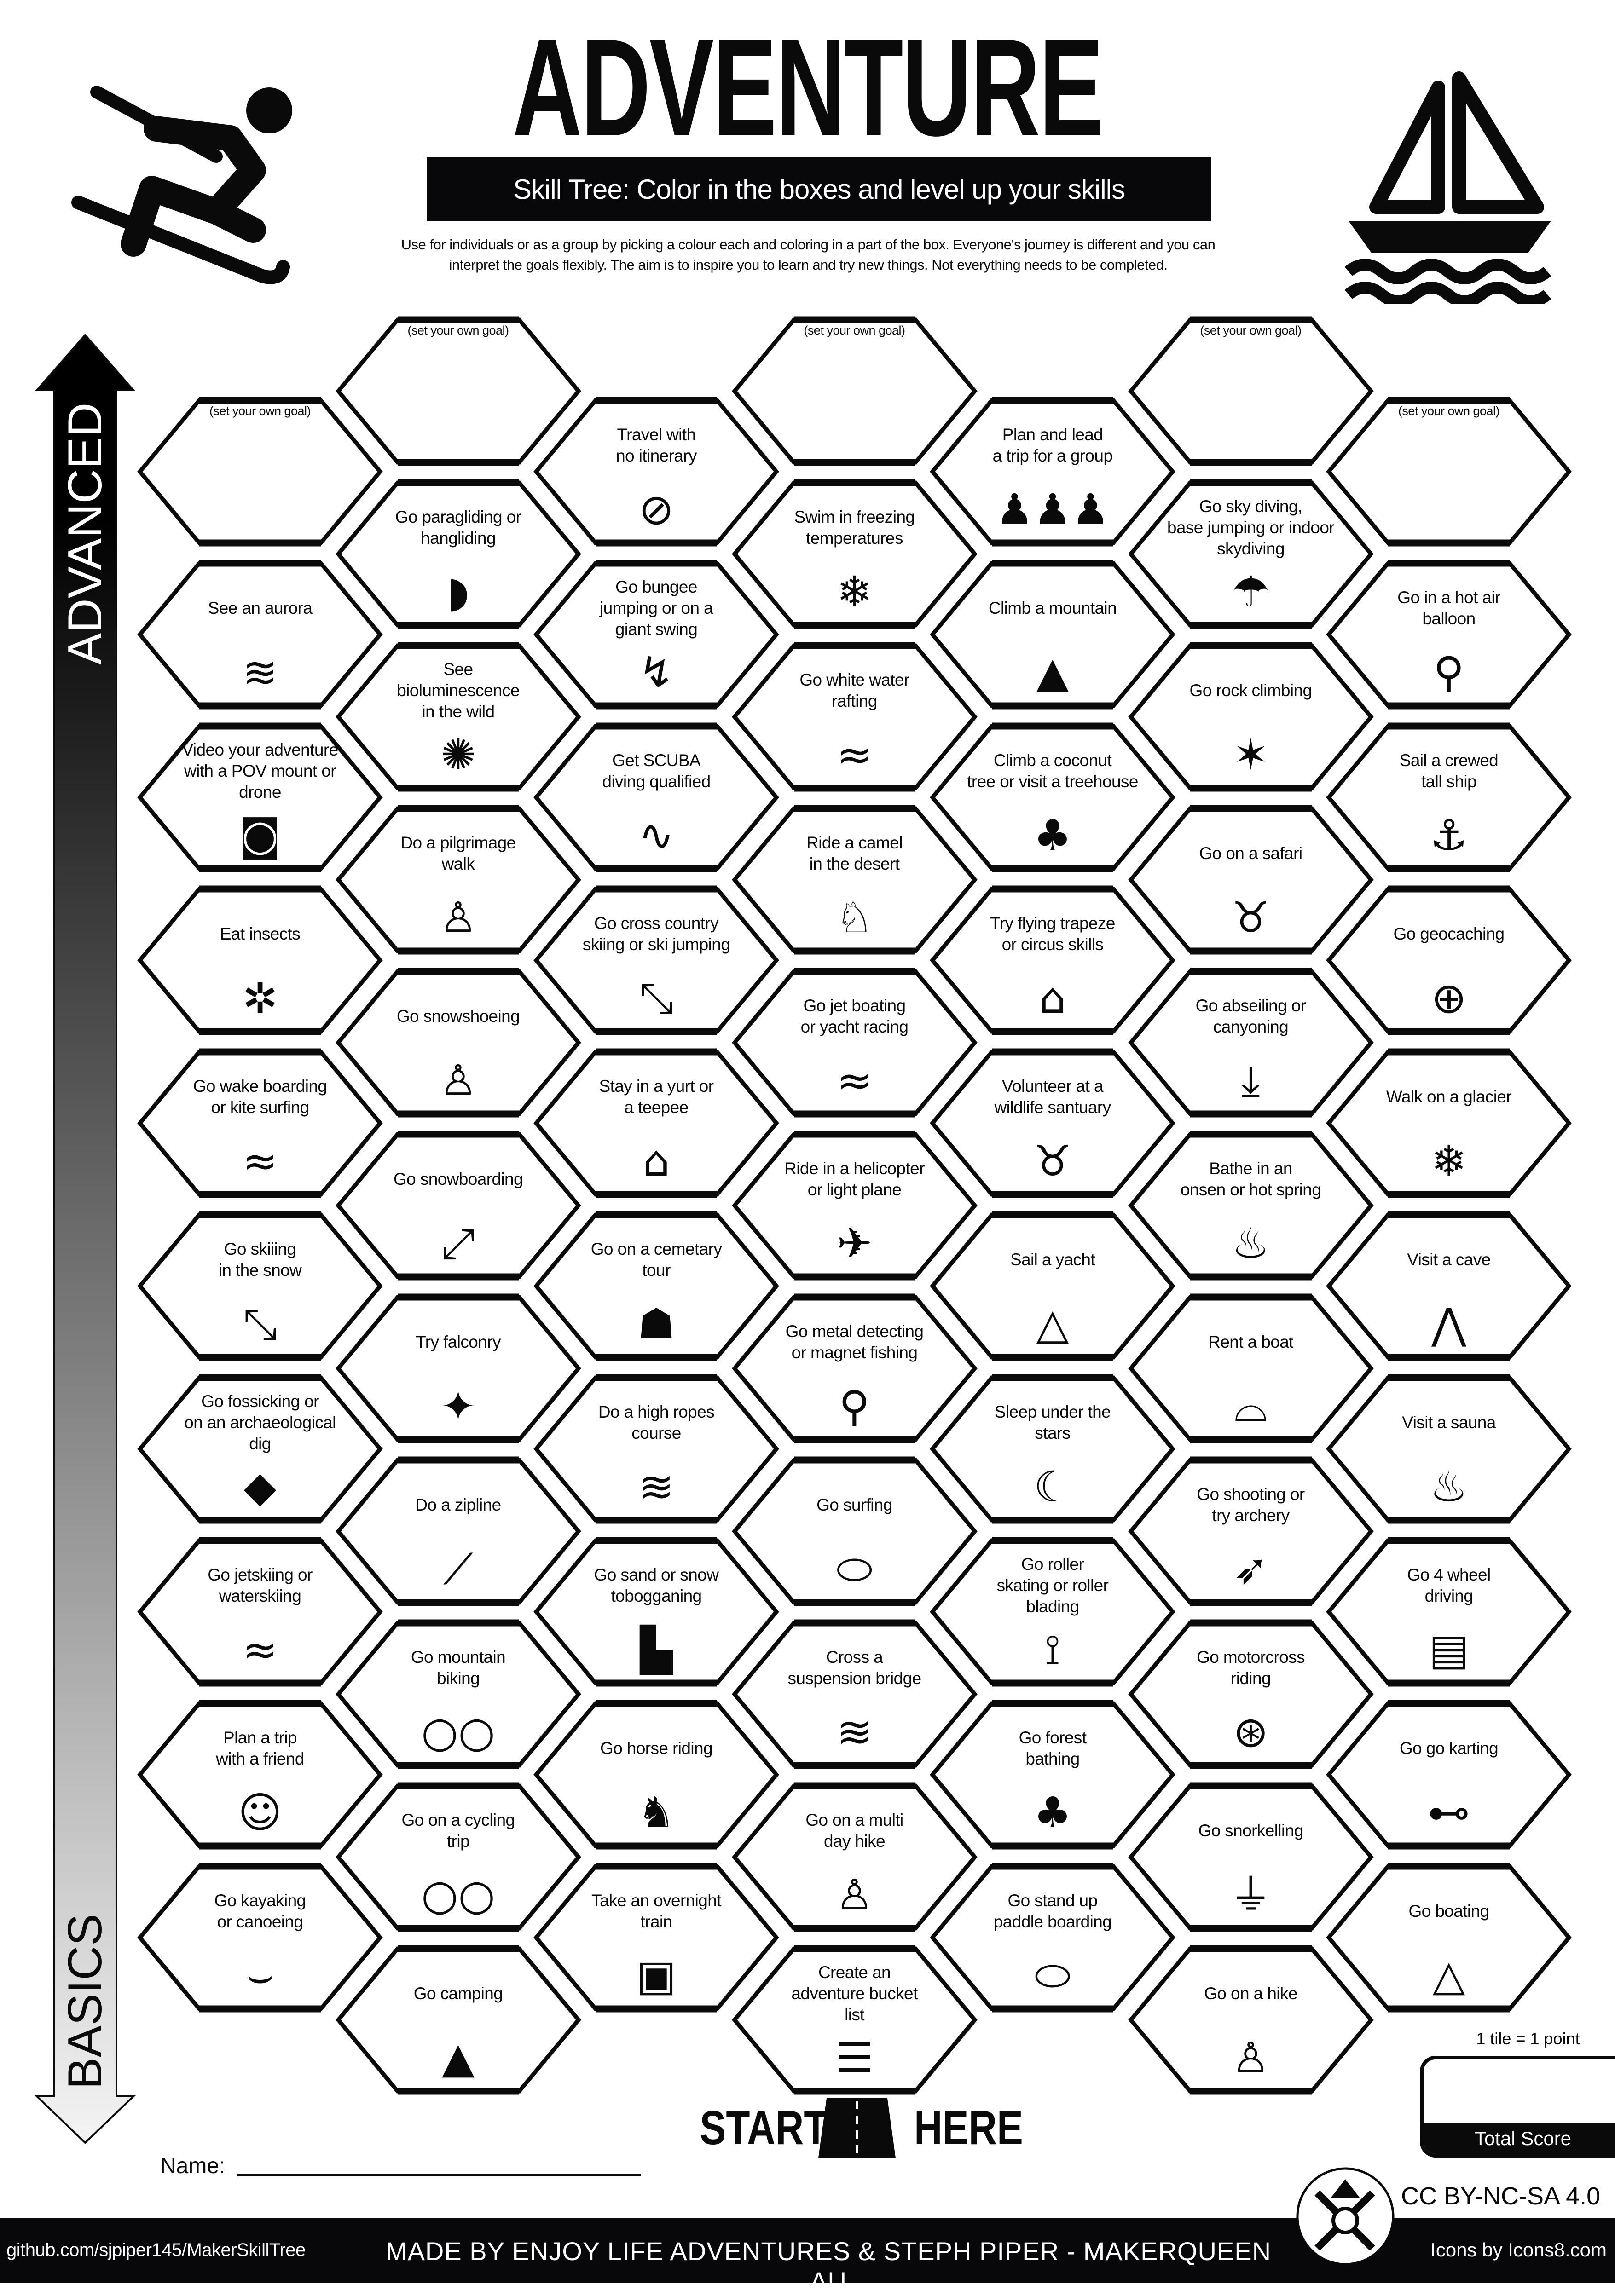 The image size is (1615, 2296). I want to click on skill-tile: Create an adventure bucket list ☰, so click(854, 2020).